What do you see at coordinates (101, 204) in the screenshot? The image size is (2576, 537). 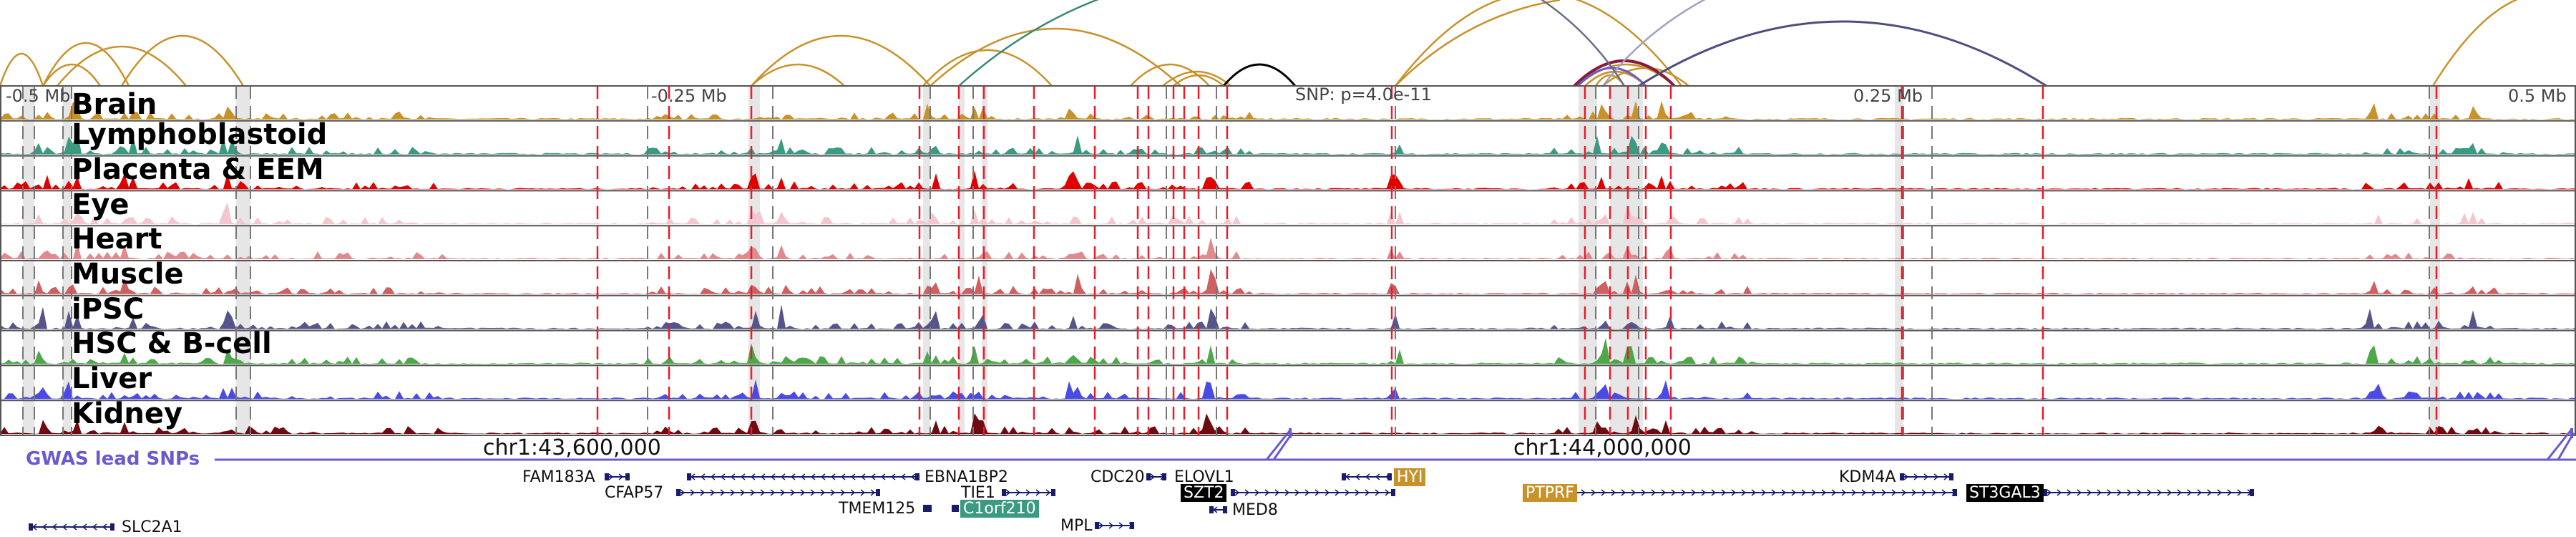 I see `track-label-eye: Eye` at bounding box center [101, 204].